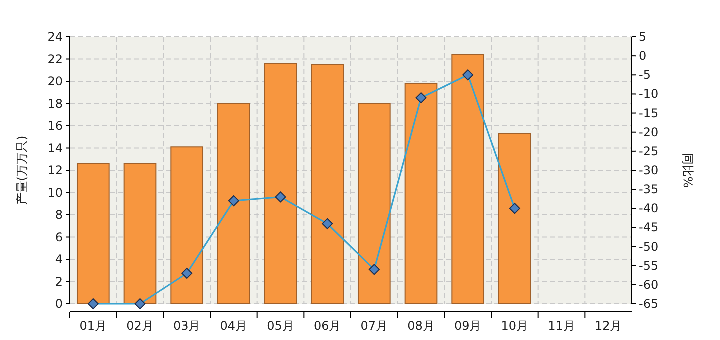  What do you see at coordinates (649, 209) in the screenshot?
I see `y2-tick-label: -40` at bounding box center [649, 209].